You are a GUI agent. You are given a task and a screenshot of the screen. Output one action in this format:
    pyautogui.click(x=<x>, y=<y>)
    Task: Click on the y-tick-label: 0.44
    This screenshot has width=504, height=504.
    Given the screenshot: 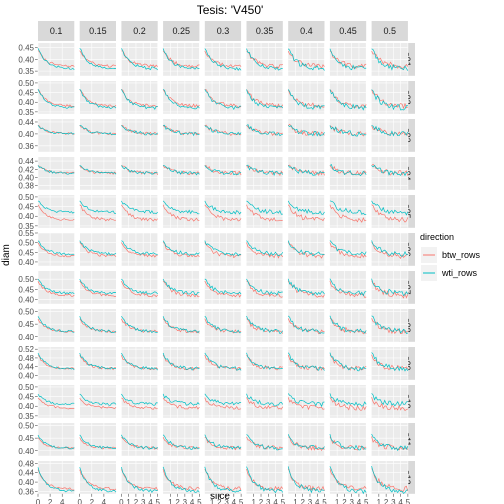 What is the action you would take?
    pyautogui.click(x=26, y=161)
    